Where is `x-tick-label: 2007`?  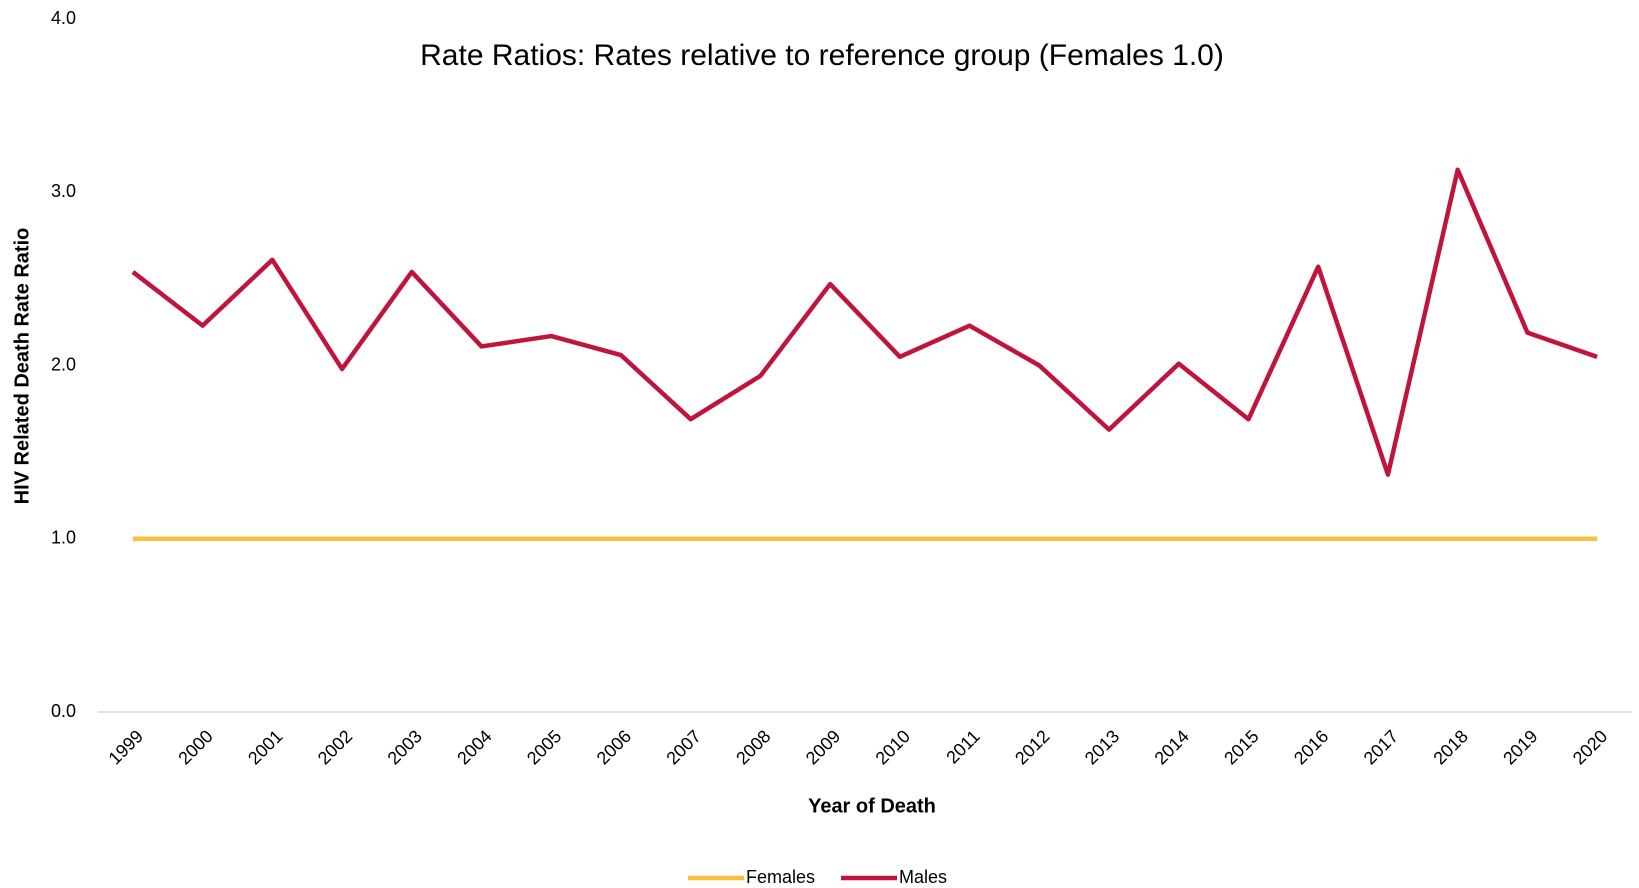 x-tick-label: 2007 is located at coordinates (683, 747).